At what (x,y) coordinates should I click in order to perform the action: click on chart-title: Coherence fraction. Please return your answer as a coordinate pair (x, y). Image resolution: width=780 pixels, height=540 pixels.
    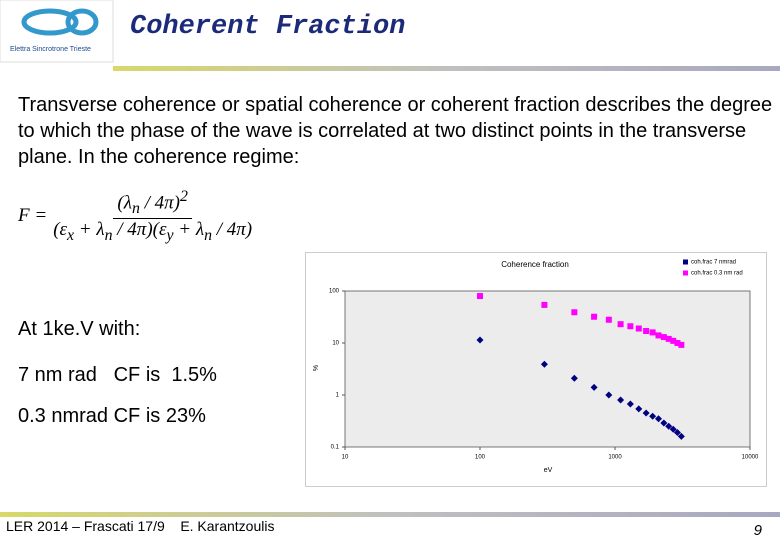
    Looking at the image, I should click on (535, 264).